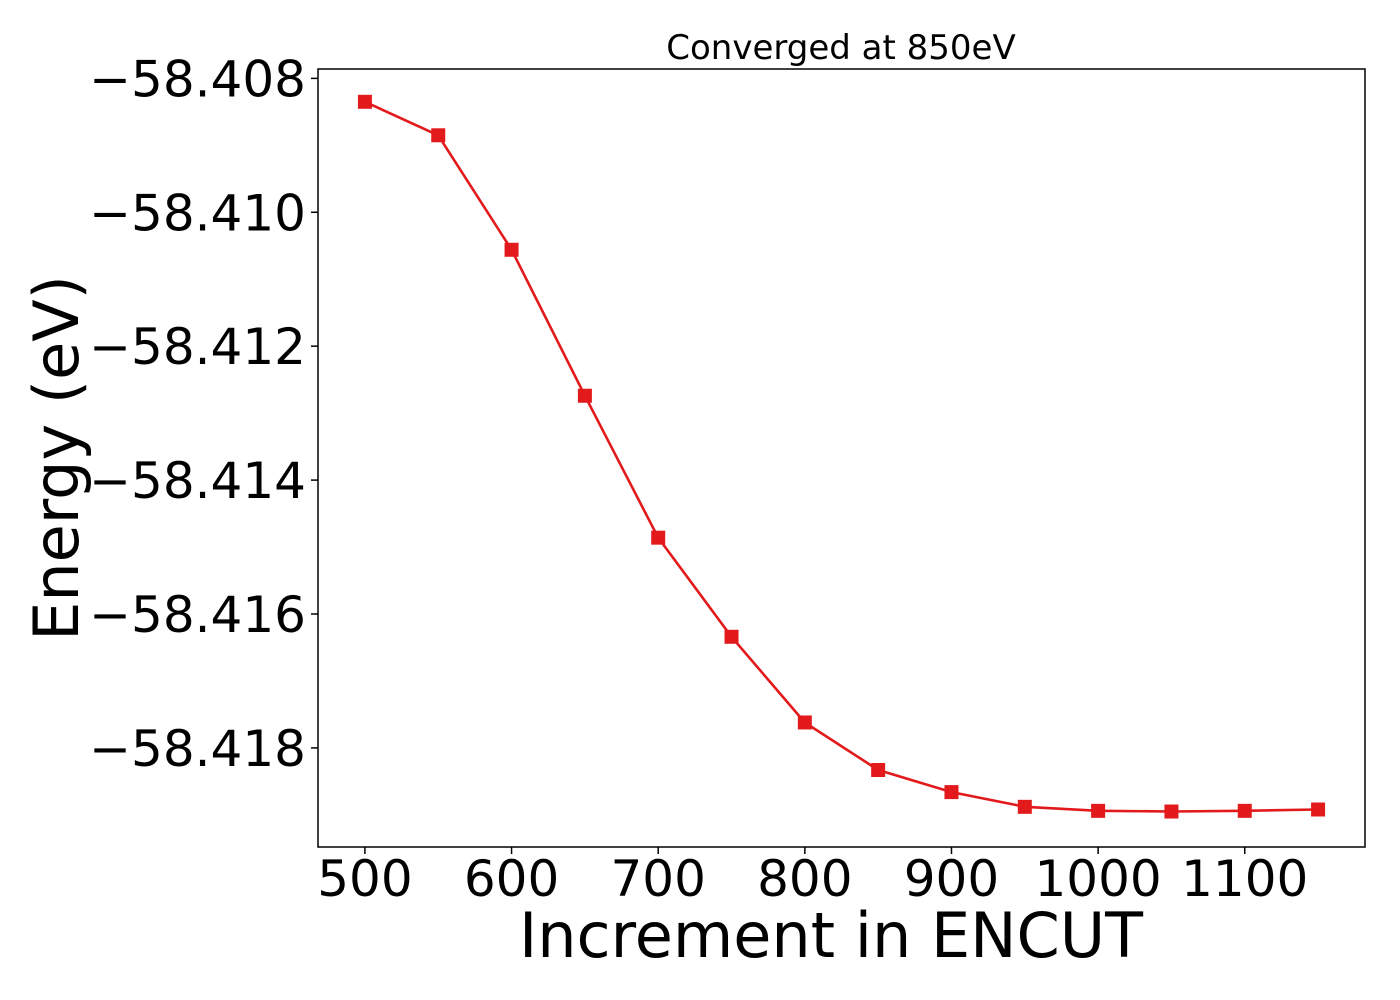 This screenshot has height=1000, width=1400. I want to click on y-axis-label: Energy (eV), so click(56, 458).